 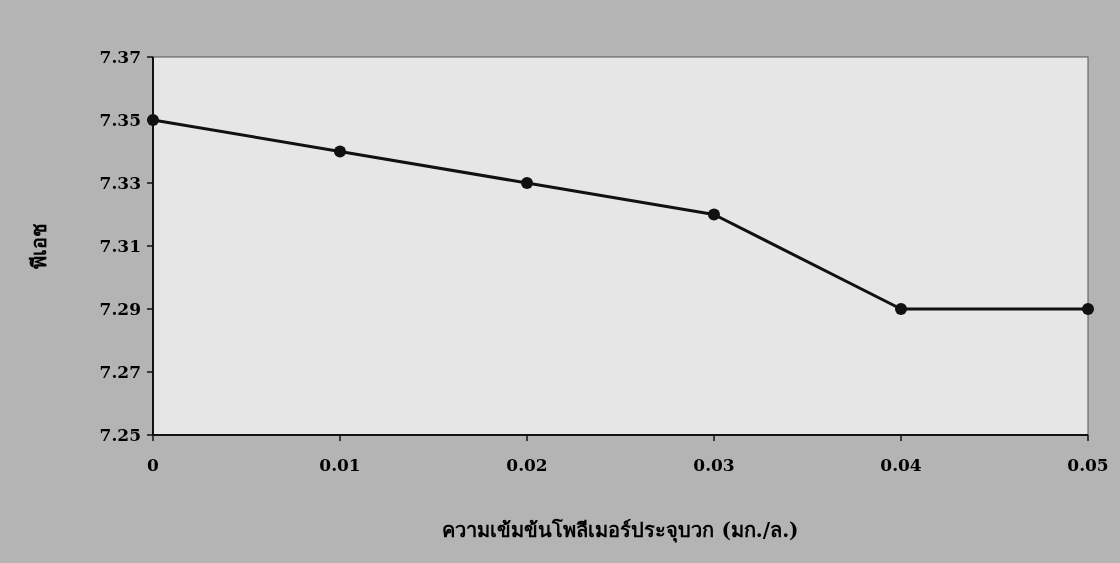 I want to click on y-tick-label: 7.37, so click(x=120, y=57).